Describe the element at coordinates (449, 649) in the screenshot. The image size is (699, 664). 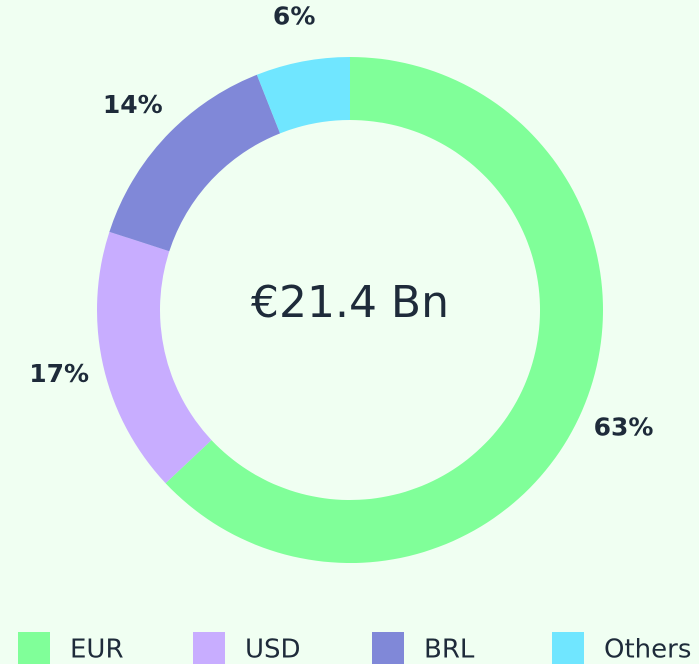
I see `legend-label: BRL` at that location.